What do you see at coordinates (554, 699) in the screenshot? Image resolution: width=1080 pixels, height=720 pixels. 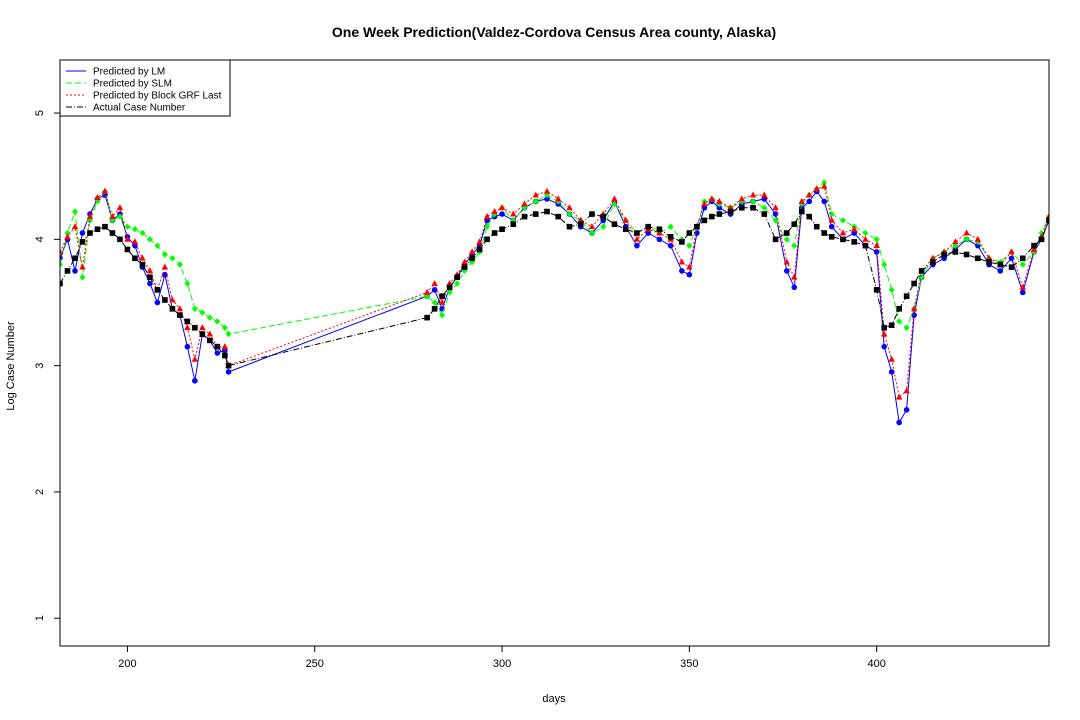 I see `x-axis-label: days` at bounding box center [554, 699].